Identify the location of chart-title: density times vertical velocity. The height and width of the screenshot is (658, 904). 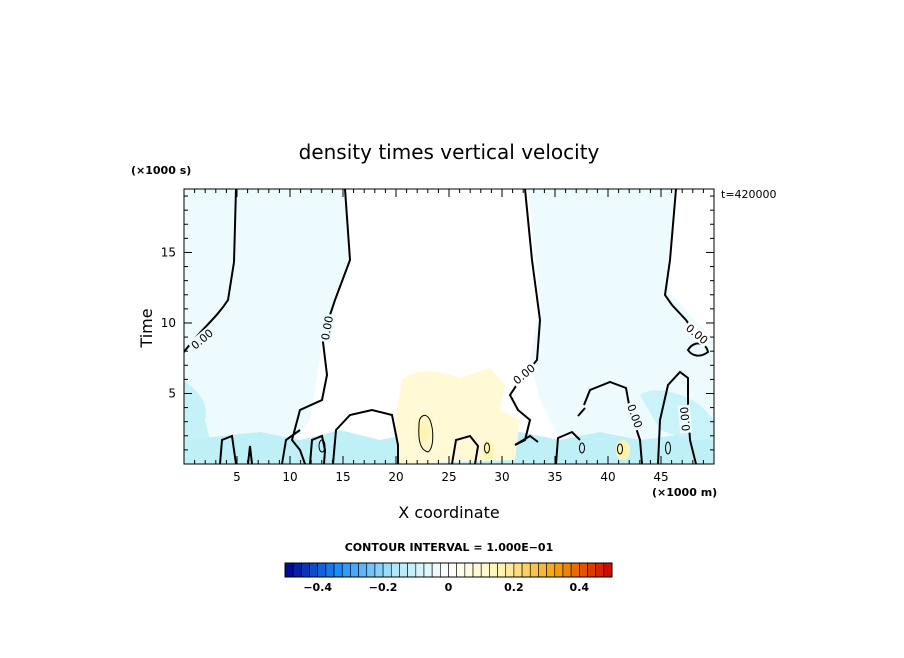
(449, 152).